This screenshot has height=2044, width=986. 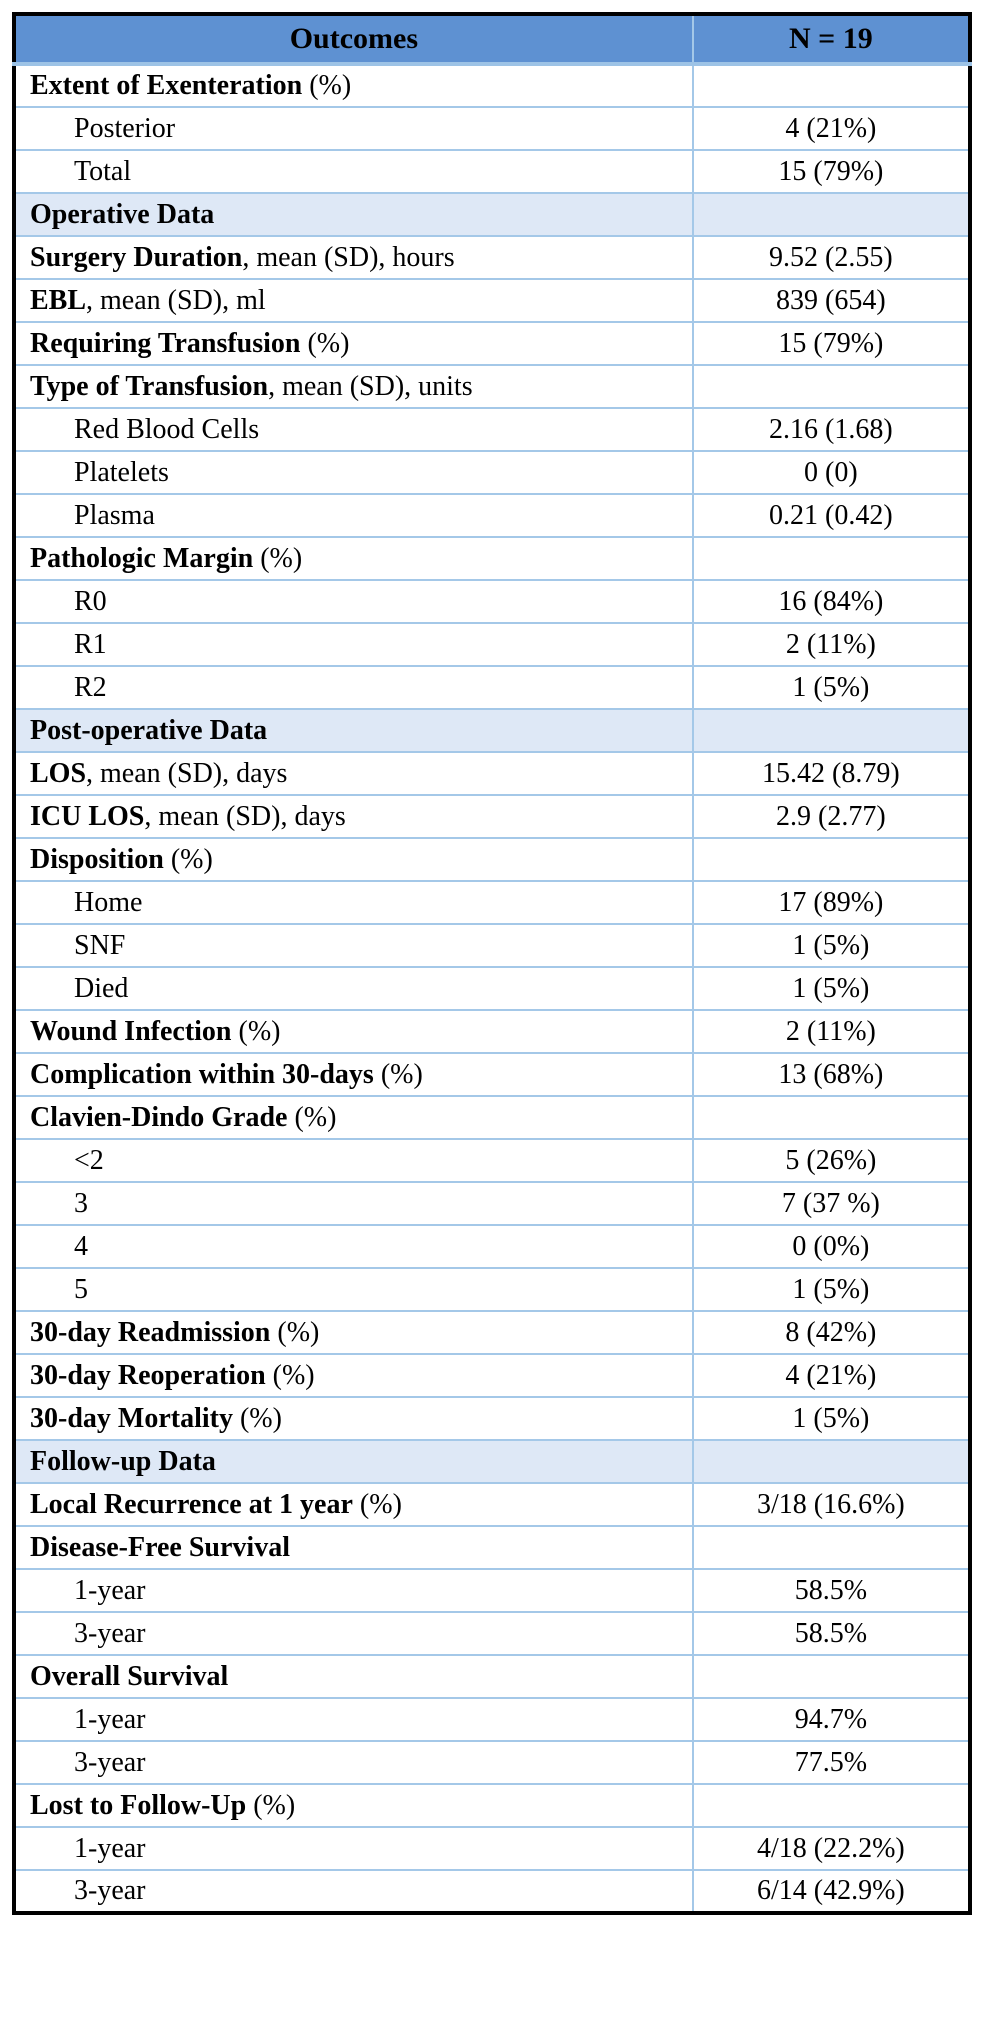 What do you see at coordinates (167, 429) in the screenshot?
I see `row-label-rest: Red Blood Cells` at bounding box center [167, 429].